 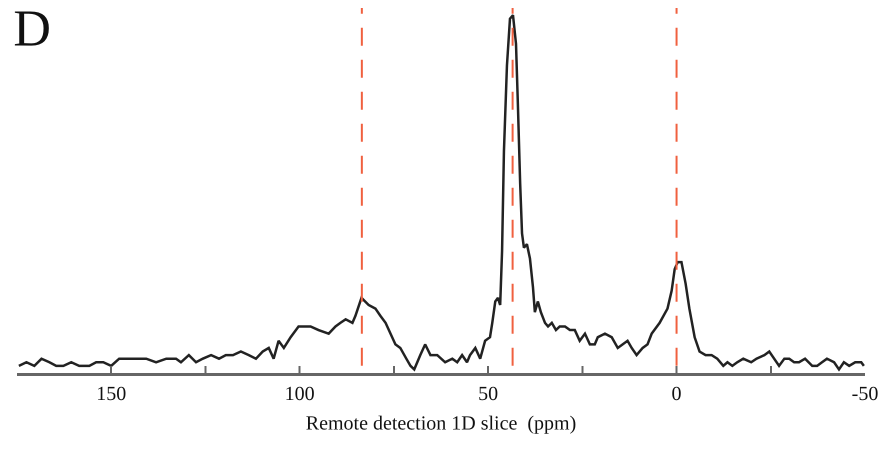 What do you see at coordinates (299, 394) in the screenshot?
I see `x-tick-label: 100` at bounding box center [299, 394].